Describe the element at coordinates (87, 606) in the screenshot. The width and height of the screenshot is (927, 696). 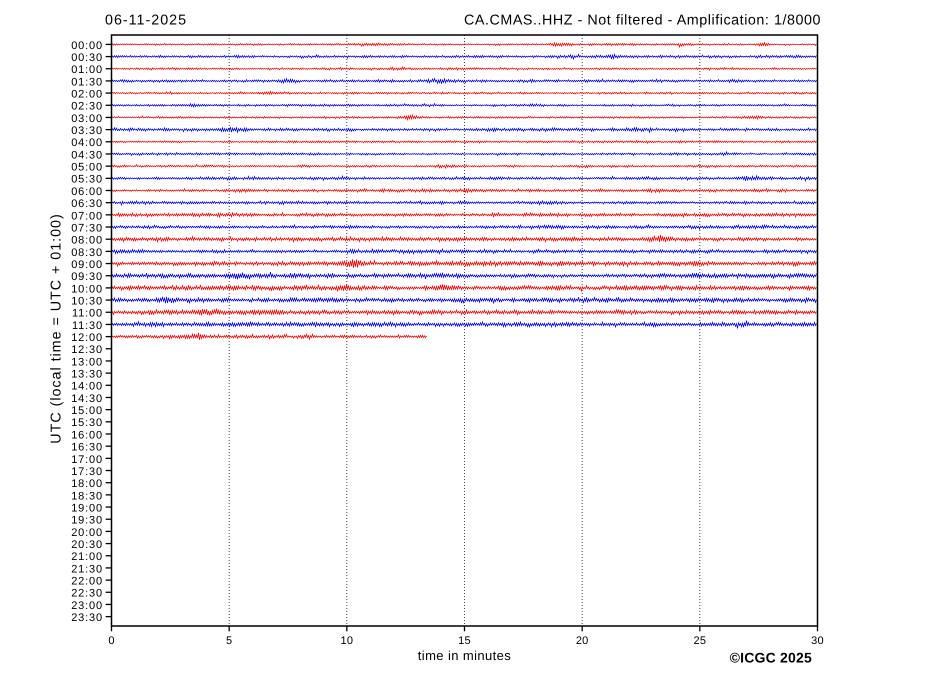
I see `svg-text: 23:00` at that location.